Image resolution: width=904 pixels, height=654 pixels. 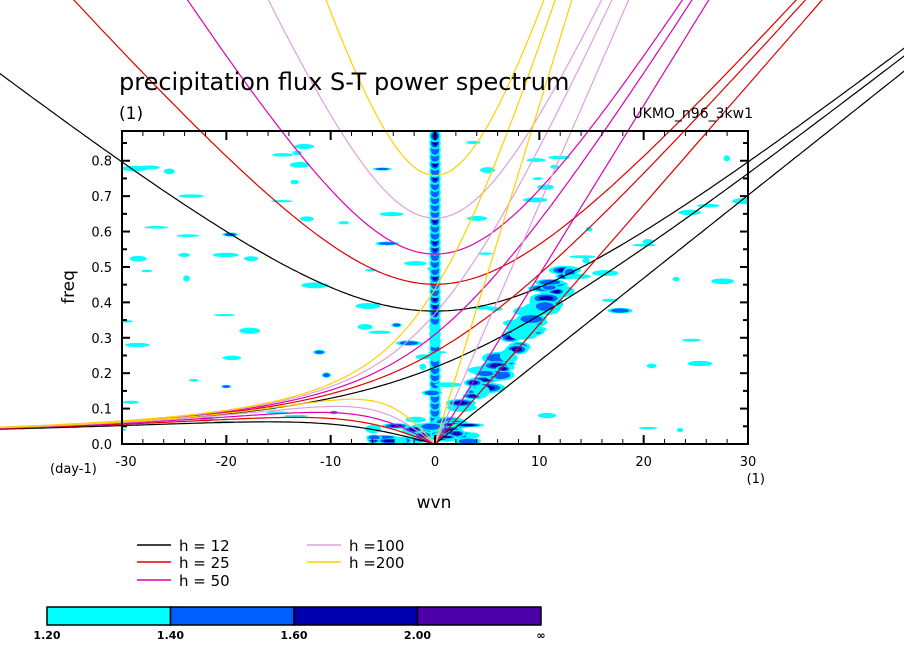 What do you see at coordinates (101, 374) in the screenshot?
I see `y-tick-label: 0.2` at bounding box center [101, 374].